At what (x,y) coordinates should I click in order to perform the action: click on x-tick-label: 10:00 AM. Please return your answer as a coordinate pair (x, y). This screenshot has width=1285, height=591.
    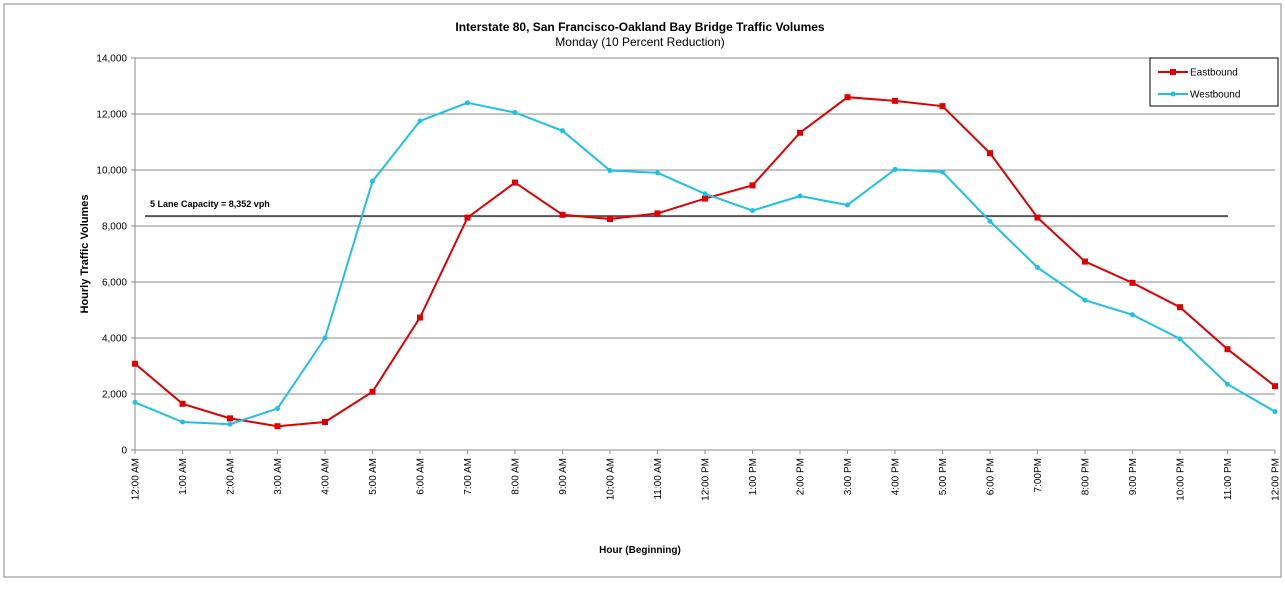
    Looking at the image, I should click on (611, 479).